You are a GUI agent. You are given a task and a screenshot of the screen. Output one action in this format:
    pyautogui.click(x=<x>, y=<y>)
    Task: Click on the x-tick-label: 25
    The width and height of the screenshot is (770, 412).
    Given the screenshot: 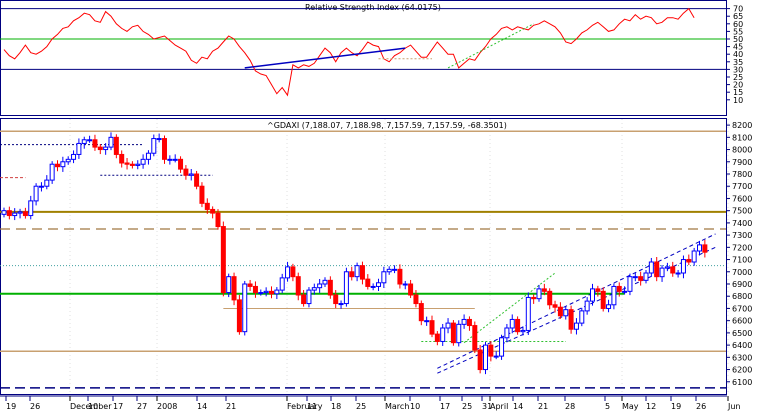 What is the action you would take?
    pyautogui.click(x=361, y=406)
    